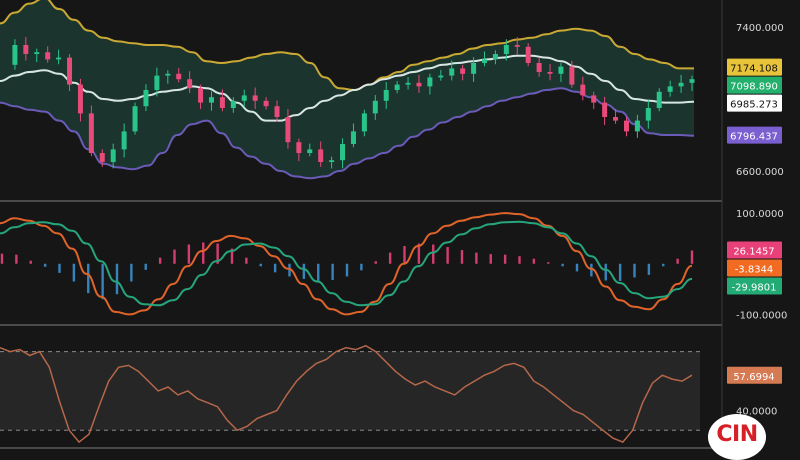 This screenshot has width=800, height=460. I want to click on brand-logo: CIN, so click(737, 437).